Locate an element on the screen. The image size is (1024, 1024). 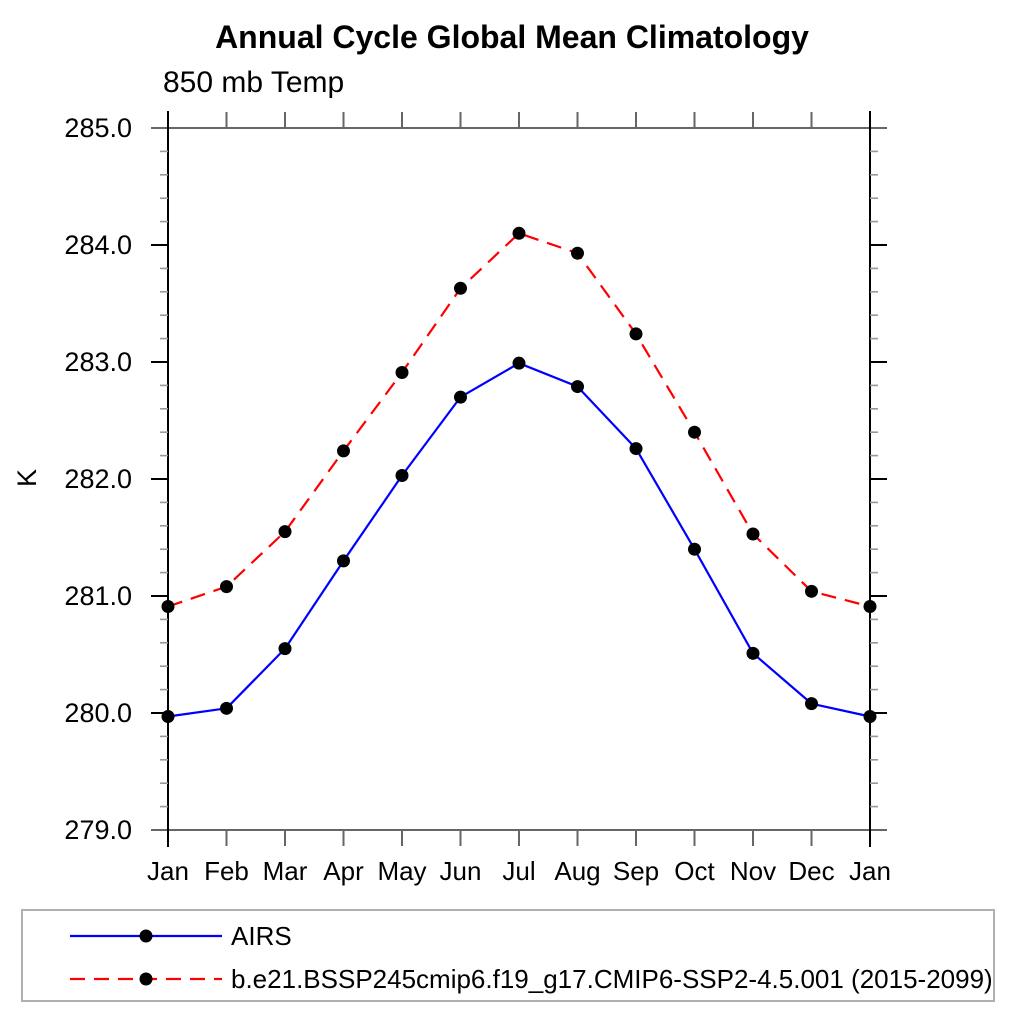
y-tick-label: 282.0 is located at coordinates (98, 479).